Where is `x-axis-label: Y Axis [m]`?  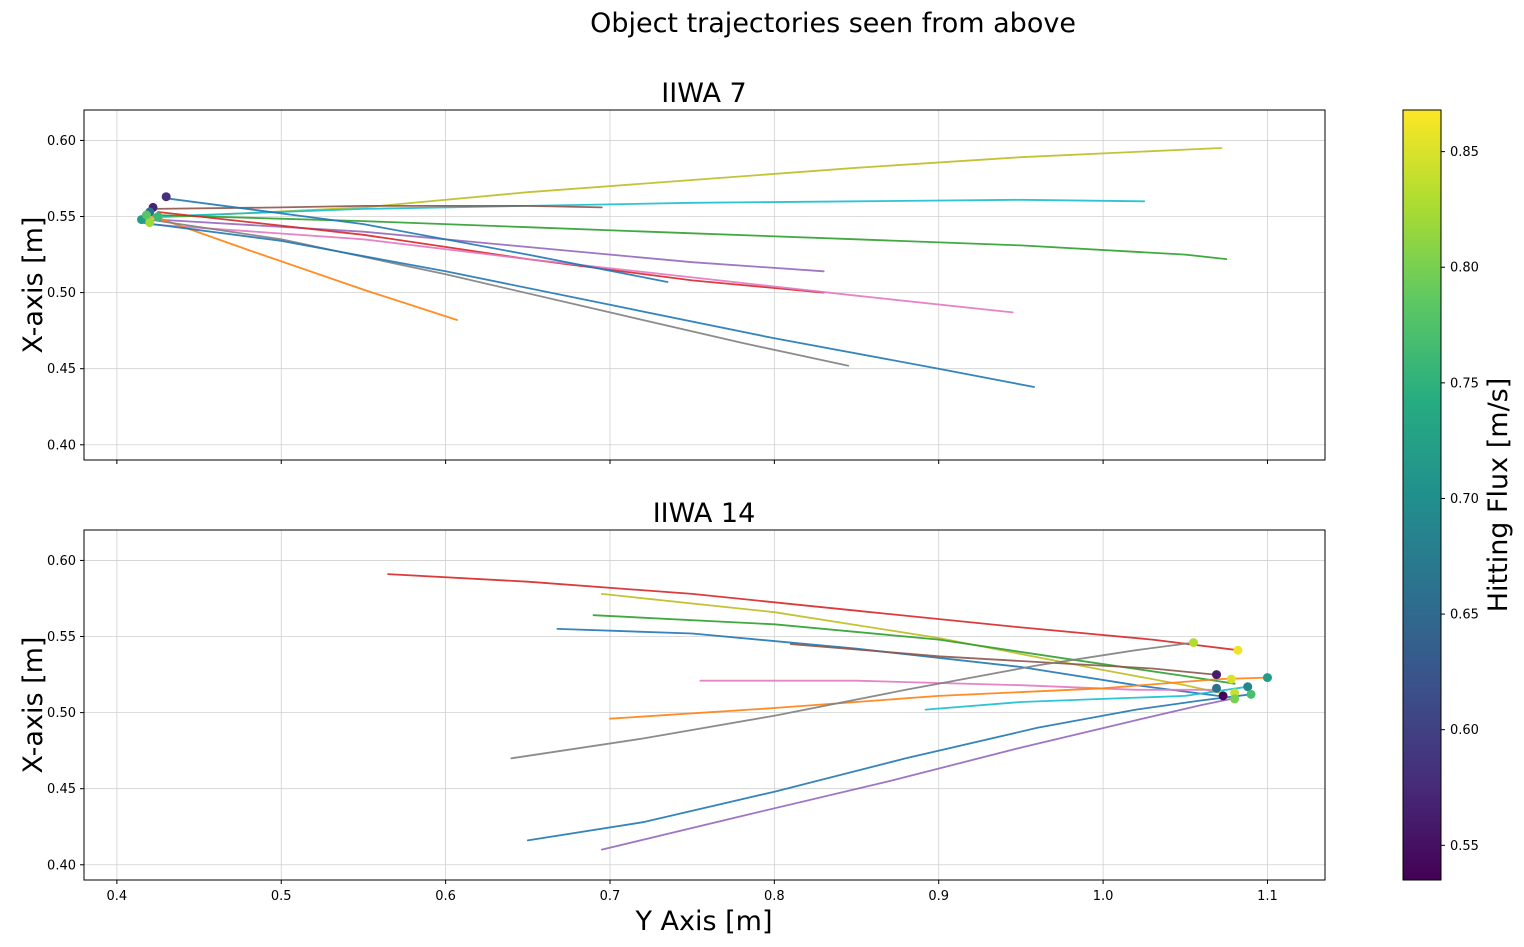 x-axis-label: Y Axis [m] is located at coordinates (703, 921).